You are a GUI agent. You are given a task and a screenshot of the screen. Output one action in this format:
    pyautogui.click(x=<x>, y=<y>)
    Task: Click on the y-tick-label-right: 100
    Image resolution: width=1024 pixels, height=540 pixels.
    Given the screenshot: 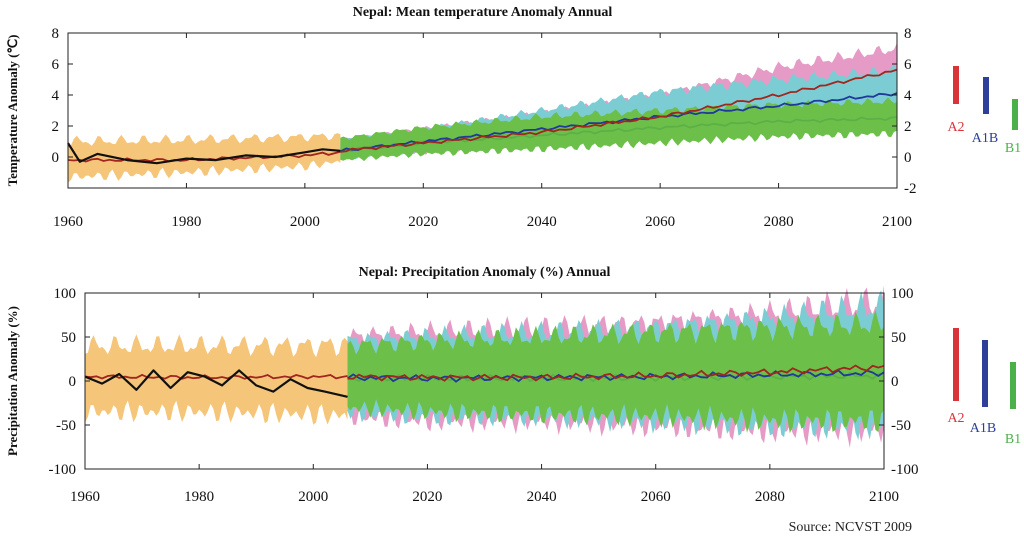 What is the action you would take?
    pyautogui.click(x=902, y=294)
    